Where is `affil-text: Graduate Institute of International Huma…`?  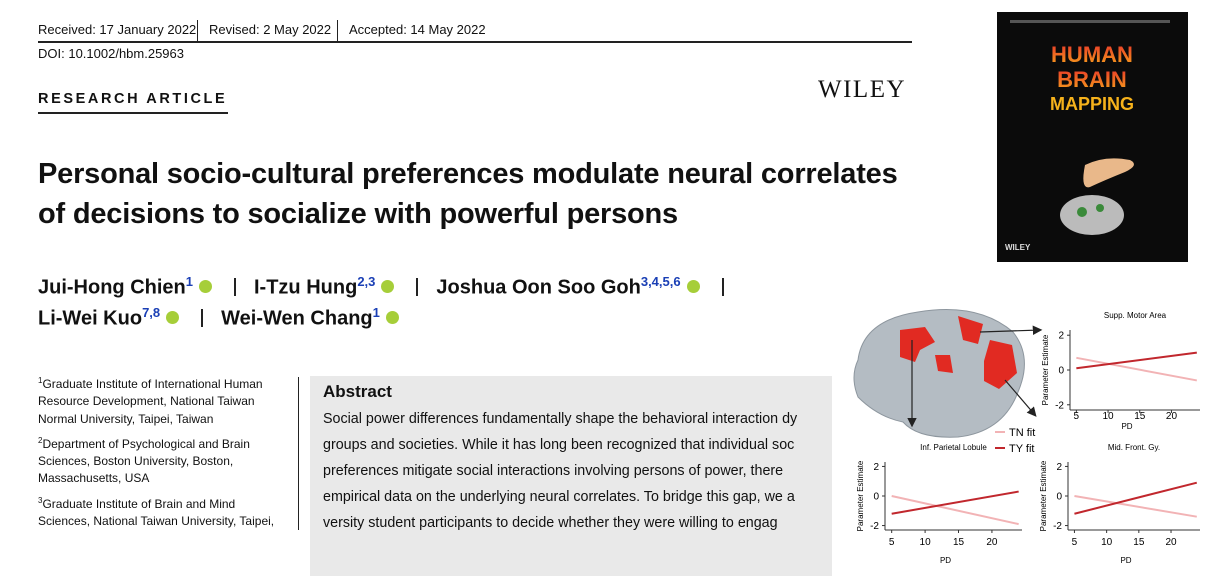
affil-text: Graduate Institute of International Huma… is located at coordinates (150, 401).